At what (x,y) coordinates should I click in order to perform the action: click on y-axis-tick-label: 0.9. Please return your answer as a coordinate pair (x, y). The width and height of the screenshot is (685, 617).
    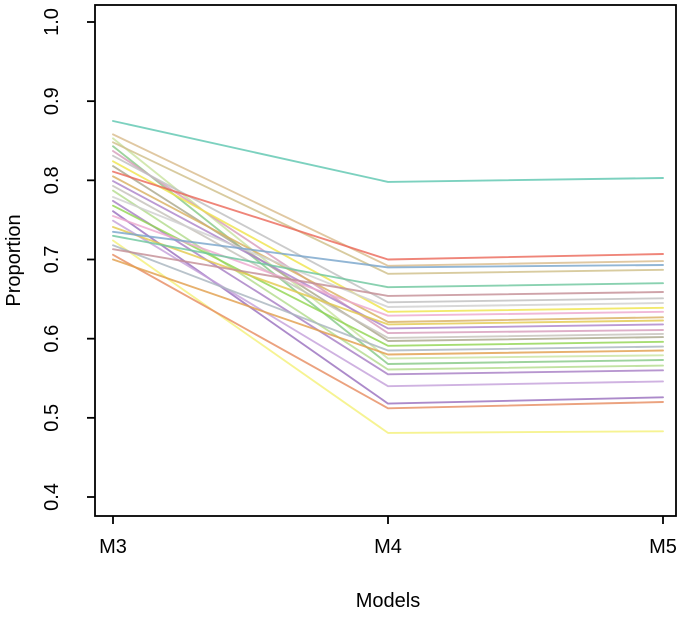
    Looking at the image, I should click on (52, 101).